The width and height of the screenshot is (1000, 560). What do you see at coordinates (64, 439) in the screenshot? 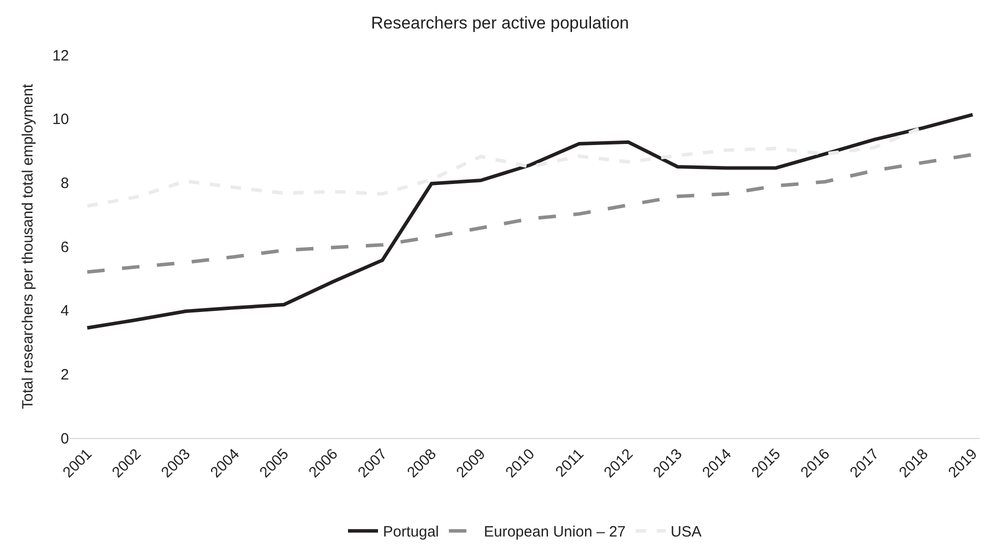
I see `y-tick-label: 0` at bounding box center [64, 439].